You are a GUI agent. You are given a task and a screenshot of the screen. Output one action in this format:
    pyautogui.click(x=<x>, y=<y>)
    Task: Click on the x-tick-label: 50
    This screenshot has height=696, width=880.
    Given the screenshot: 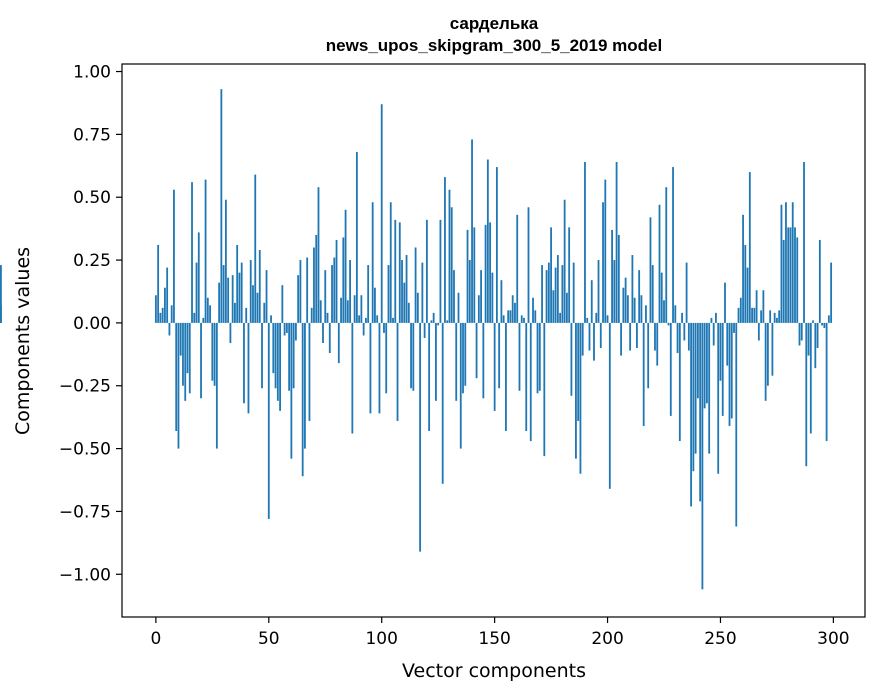 What is the action you would take?
    pyautogui.click(x=269, y=639)
    